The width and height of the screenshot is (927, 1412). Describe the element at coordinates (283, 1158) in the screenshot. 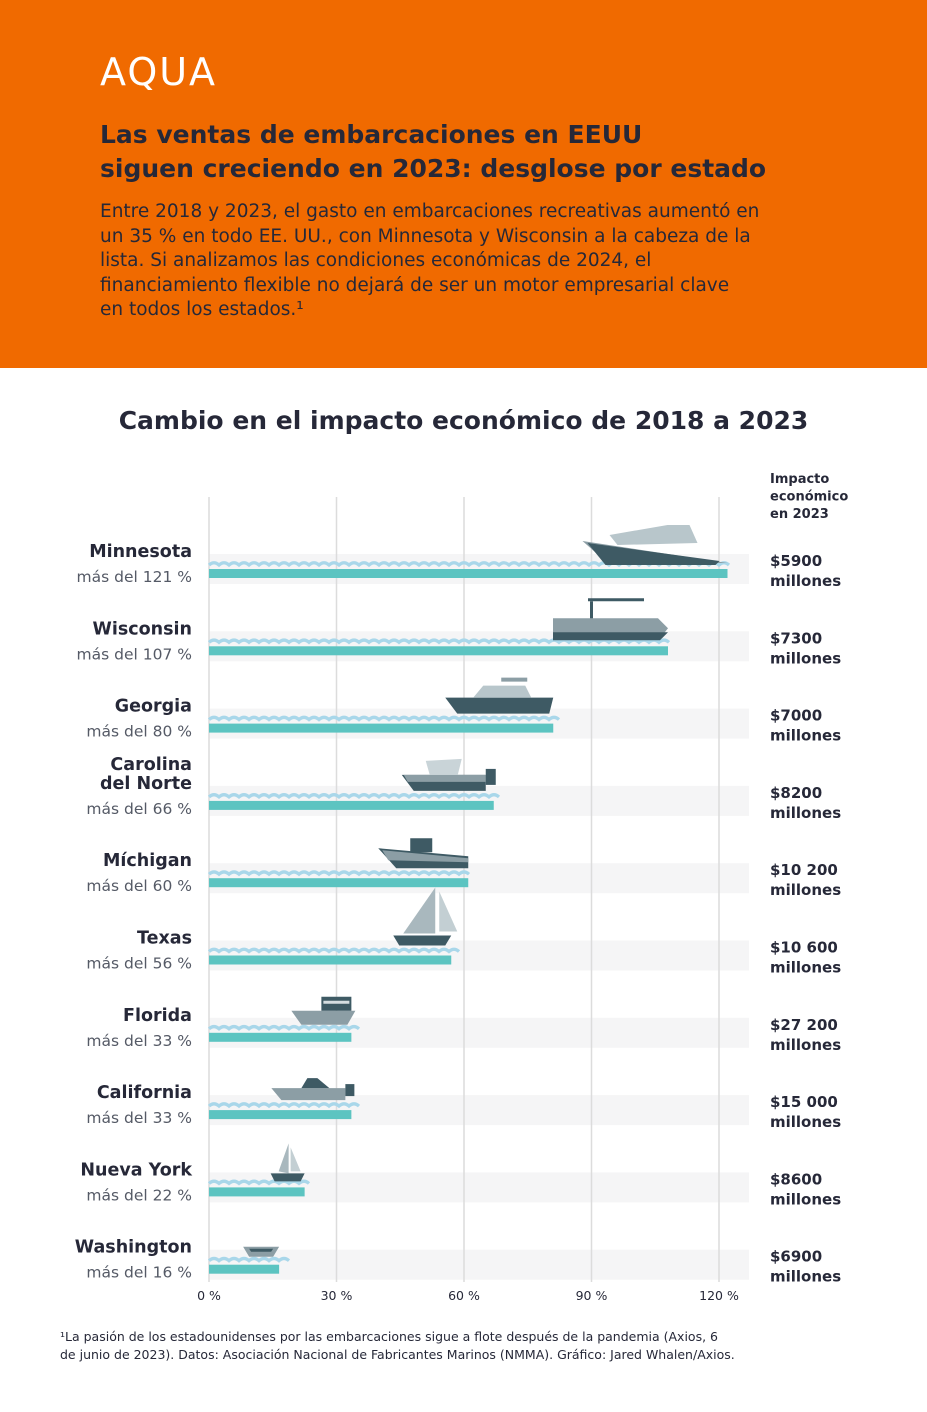

I see `sail` at that location.